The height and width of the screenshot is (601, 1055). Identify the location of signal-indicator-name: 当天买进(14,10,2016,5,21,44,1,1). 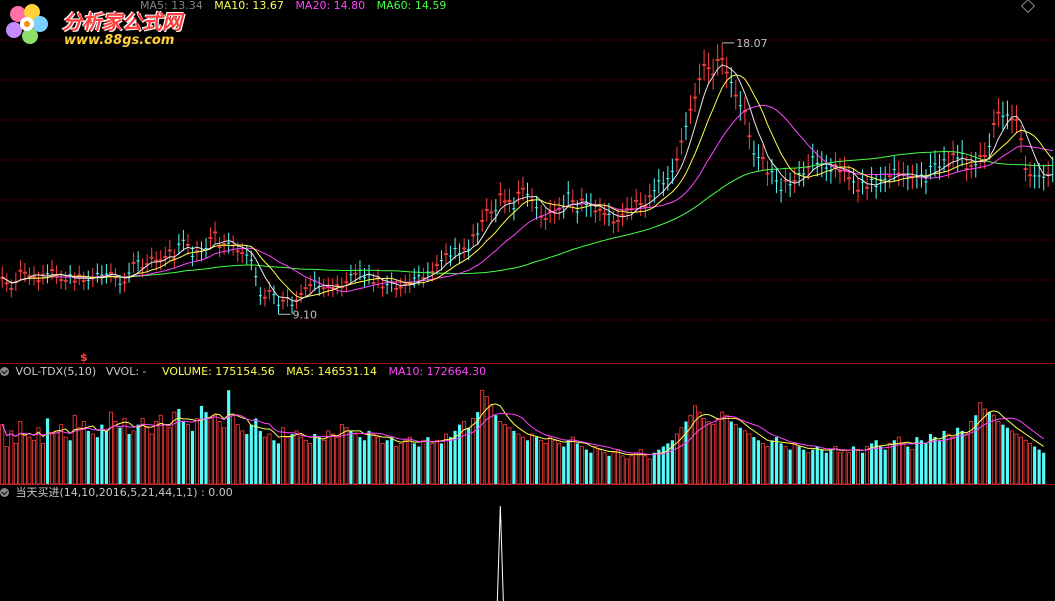
(106, 492).